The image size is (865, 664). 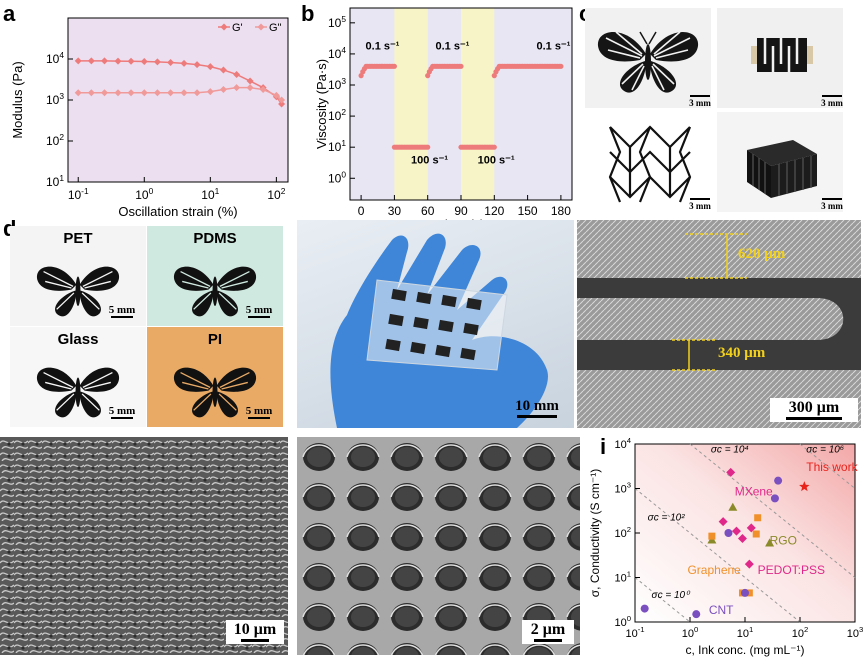 I want to click on f-dim-620: 620 μm, so click(x=762, y=254).